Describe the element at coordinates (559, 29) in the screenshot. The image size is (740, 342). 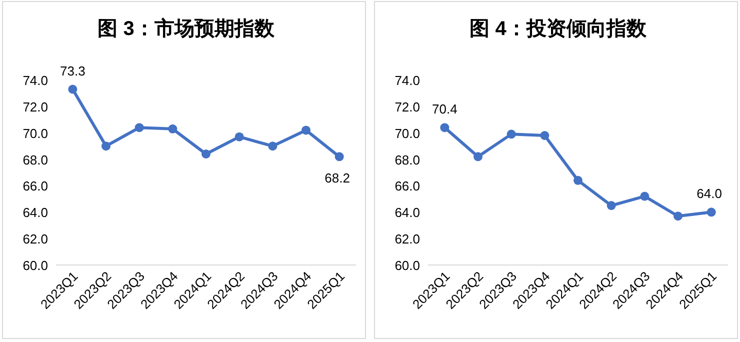
I see `chart-title: 图 4：投资倾向指数` at that location.